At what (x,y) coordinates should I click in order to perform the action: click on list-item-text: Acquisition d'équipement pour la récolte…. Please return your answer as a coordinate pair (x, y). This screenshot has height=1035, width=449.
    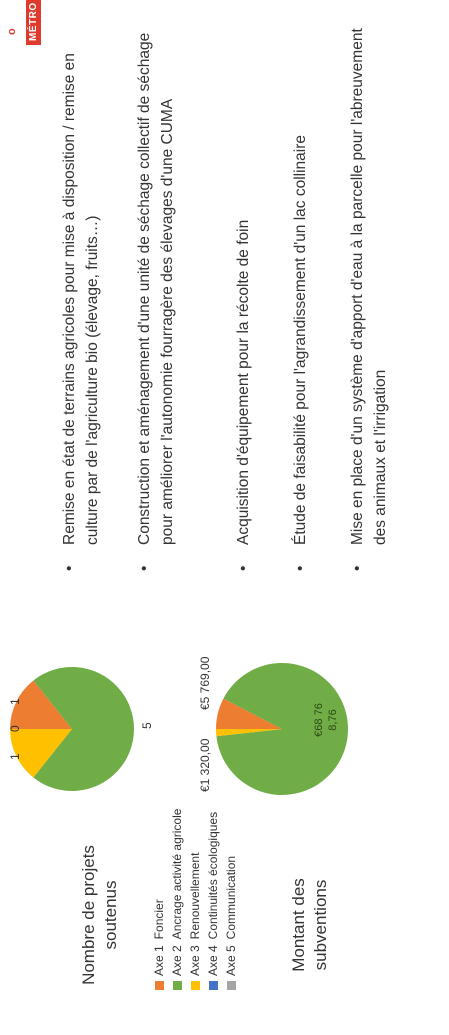
    Looking at the image, I should click on (243, 382).